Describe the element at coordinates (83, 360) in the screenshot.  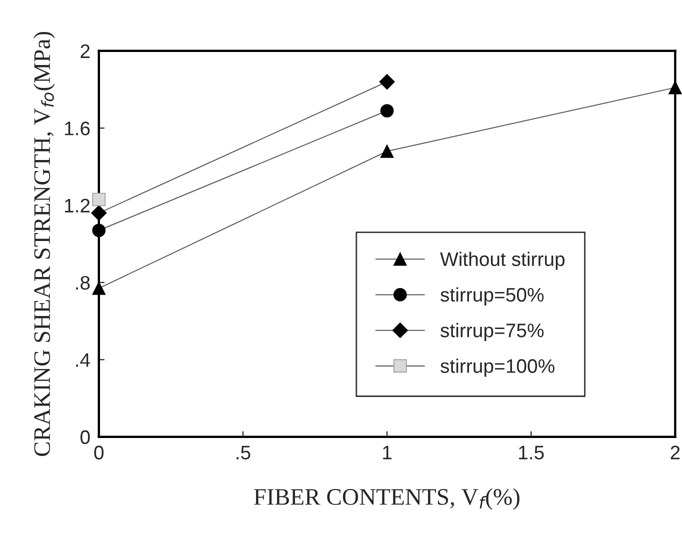
I see `y-tick-label: .4` at that location.